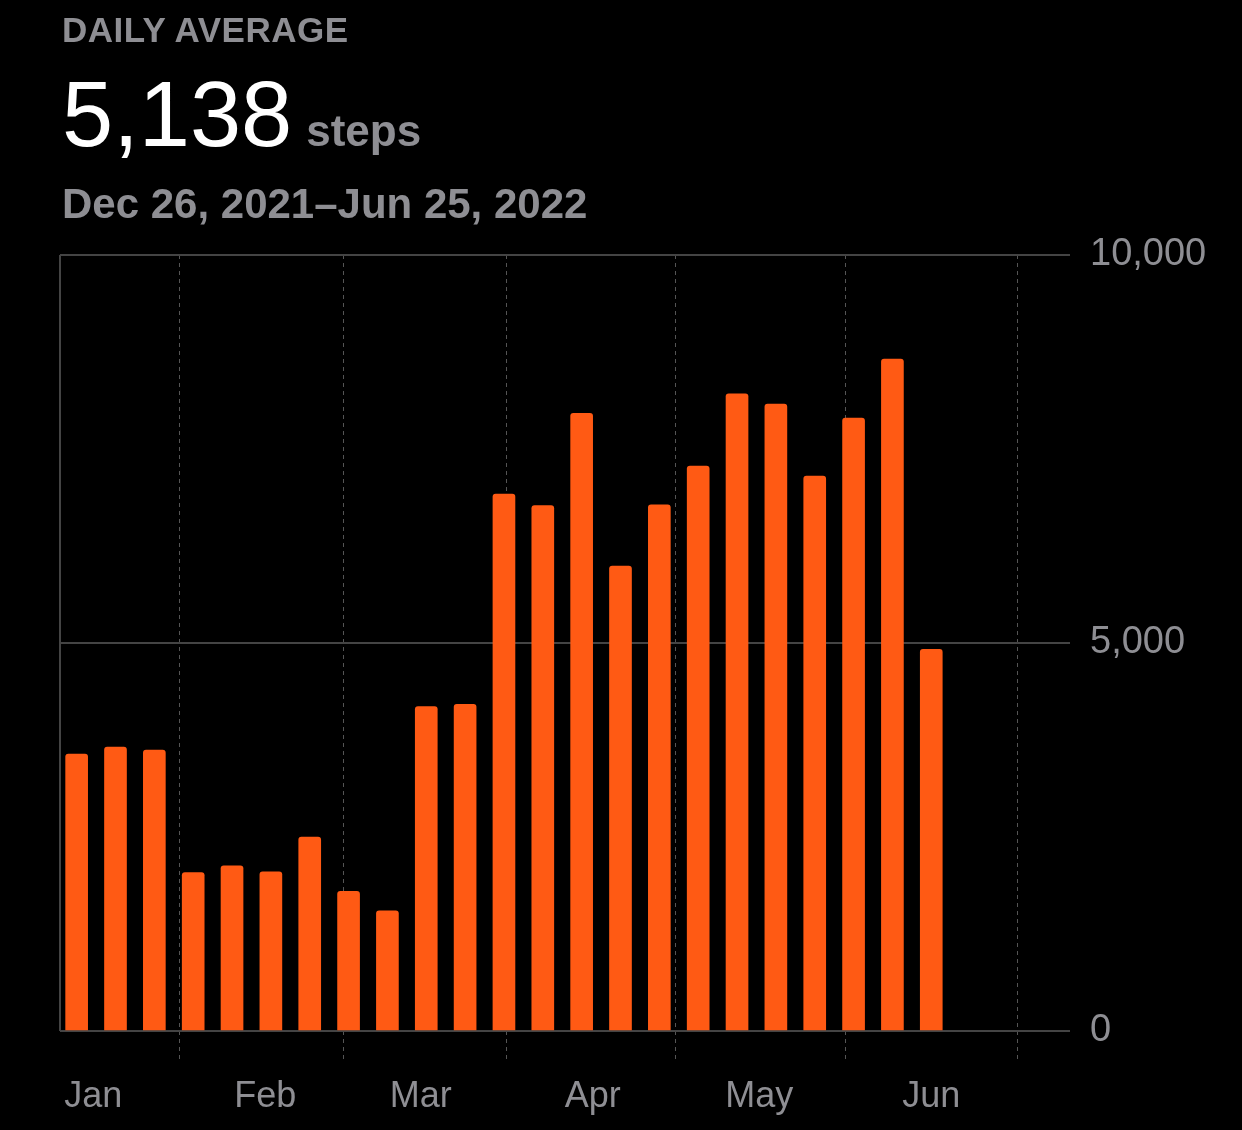  I want to click on x-tick-label: Feb, so click(265, 1094).